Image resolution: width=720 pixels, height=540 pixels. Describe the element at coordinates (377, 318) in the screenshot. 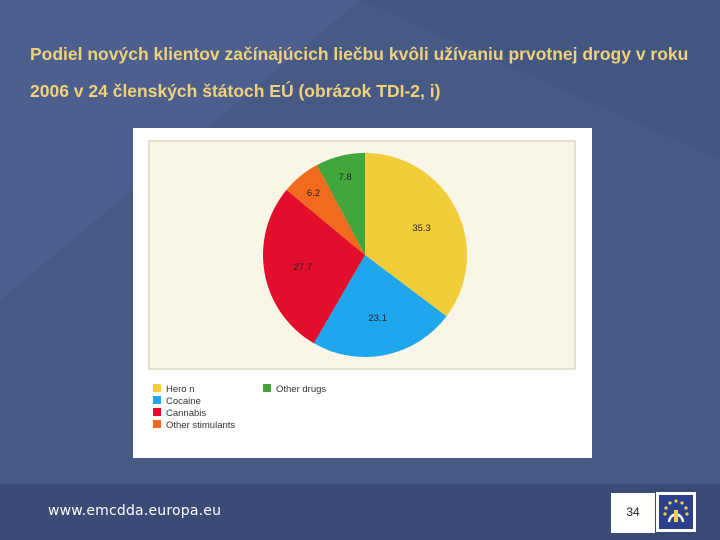

I see `slice-value-label: 23.1` at that location.